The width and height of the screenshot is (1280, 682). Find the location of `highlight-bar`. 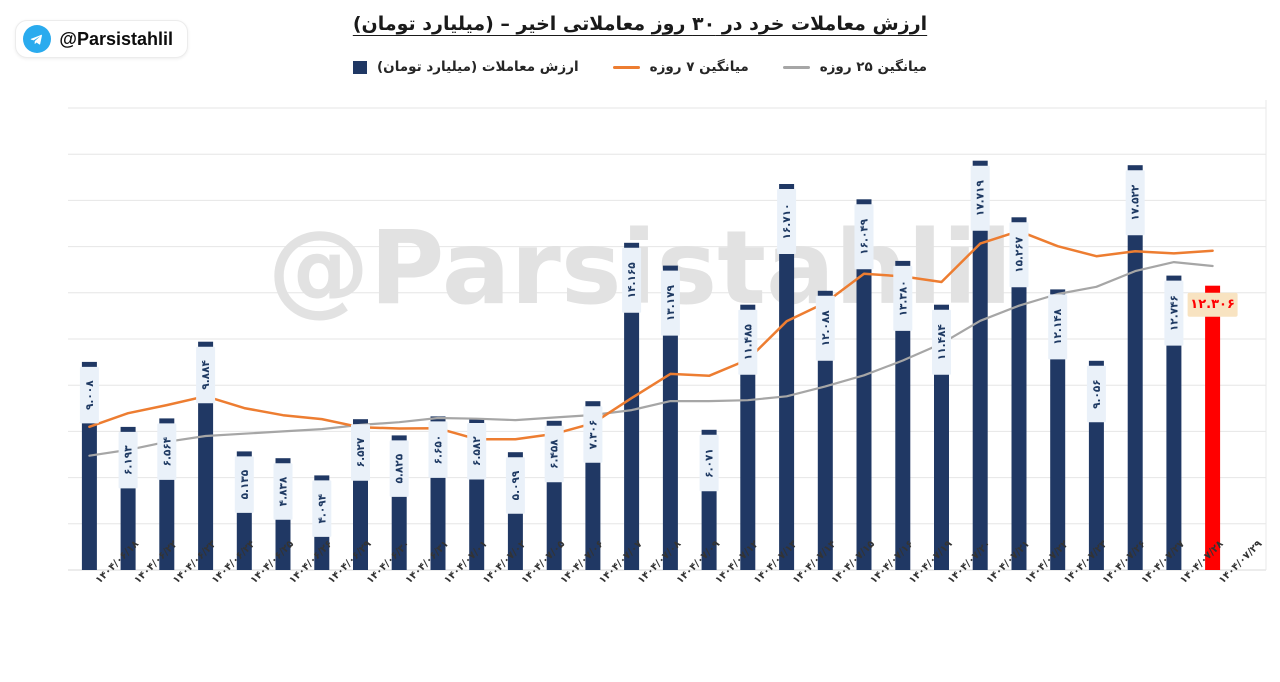

highlight-bar is located at coordinates (1213, 427).